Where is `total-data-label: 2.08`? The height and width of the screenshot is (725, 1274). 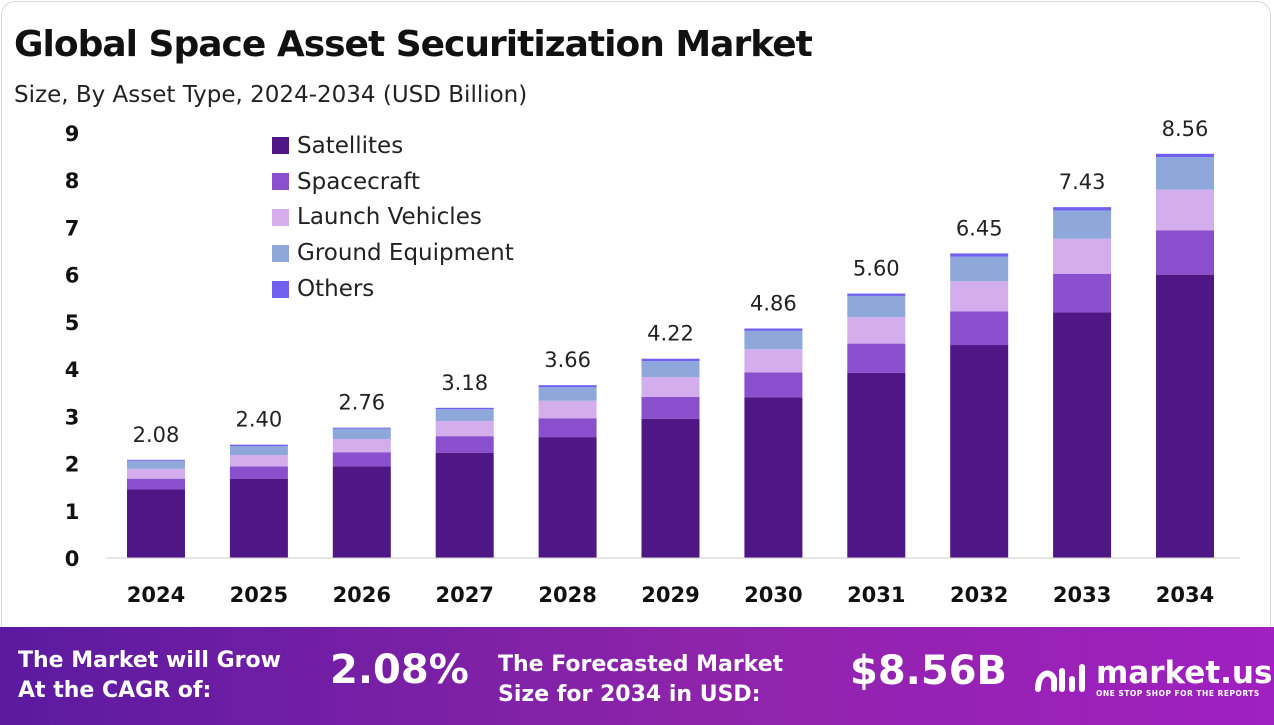
total-data-label: 2.08 is located at coordinates (156, 435).